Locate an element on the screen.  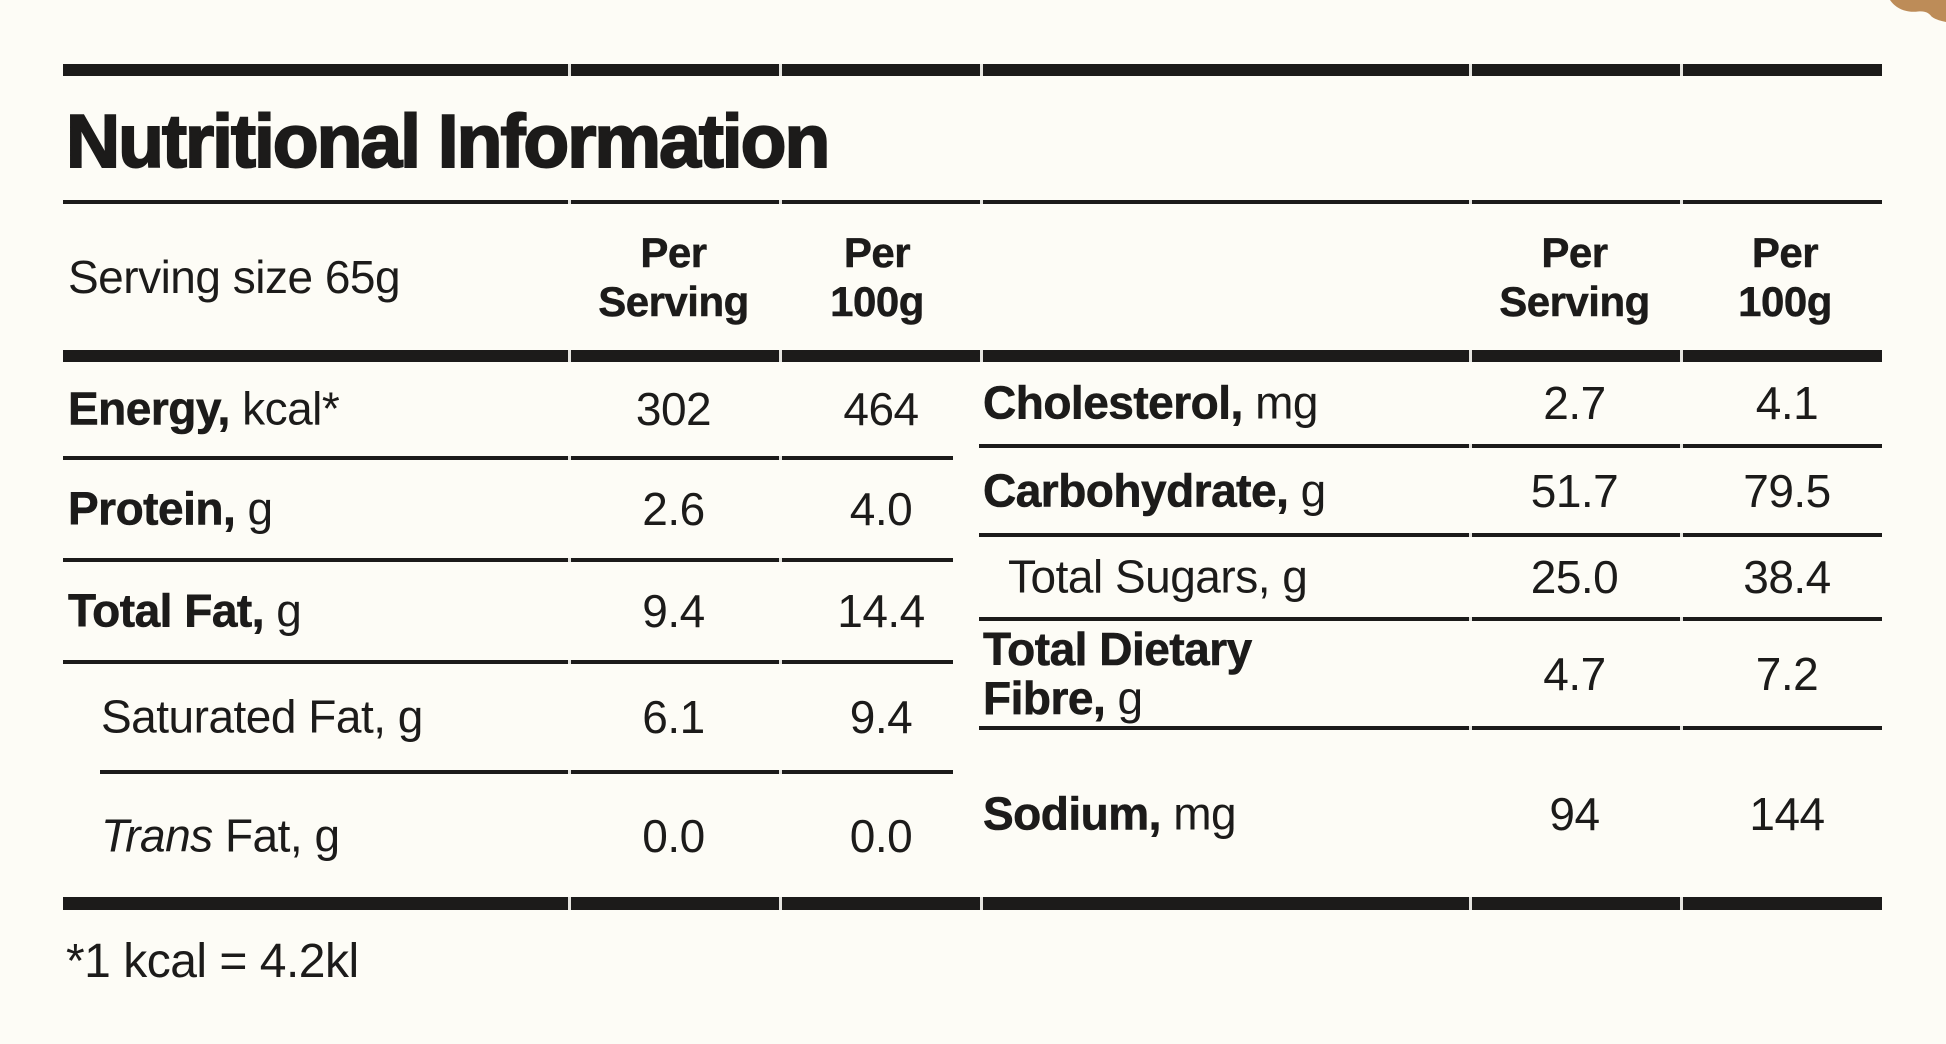
table-row-saturated-fat: Saturated Fat, g 6.1 9.4 is located at coordinates (973, 717).